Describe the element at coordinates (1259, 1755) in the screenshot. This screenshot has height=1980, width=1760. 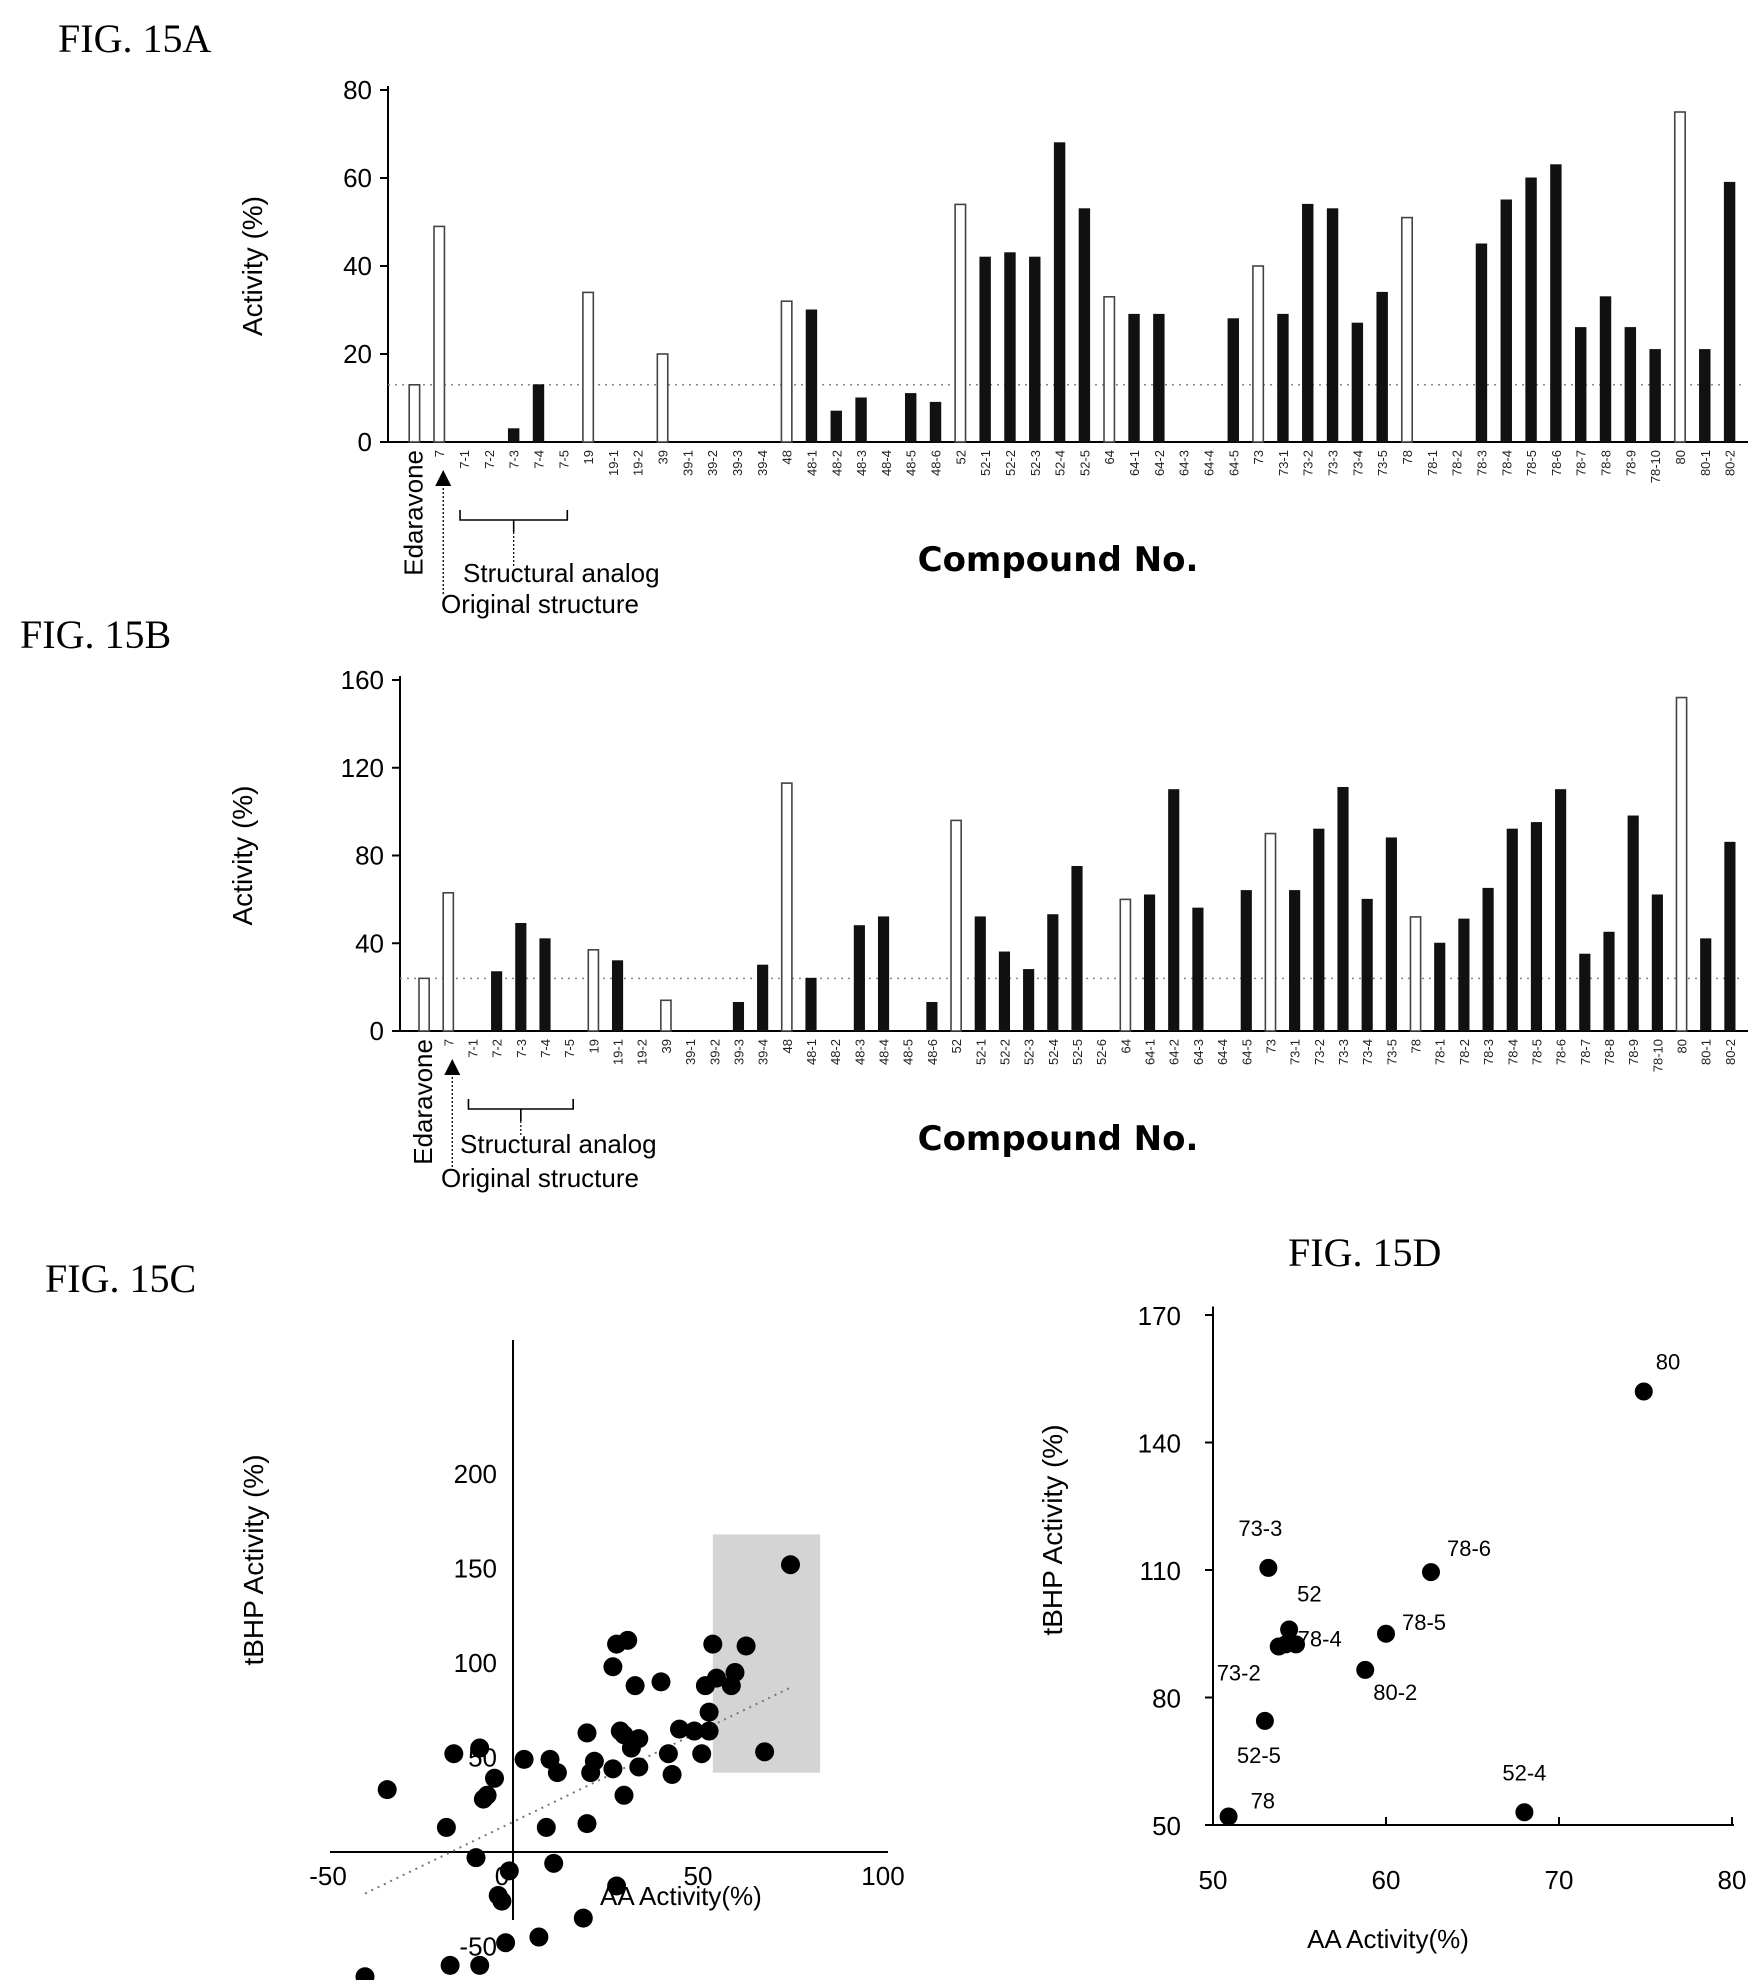
I see `point-label-15d: 52-5` at that location.